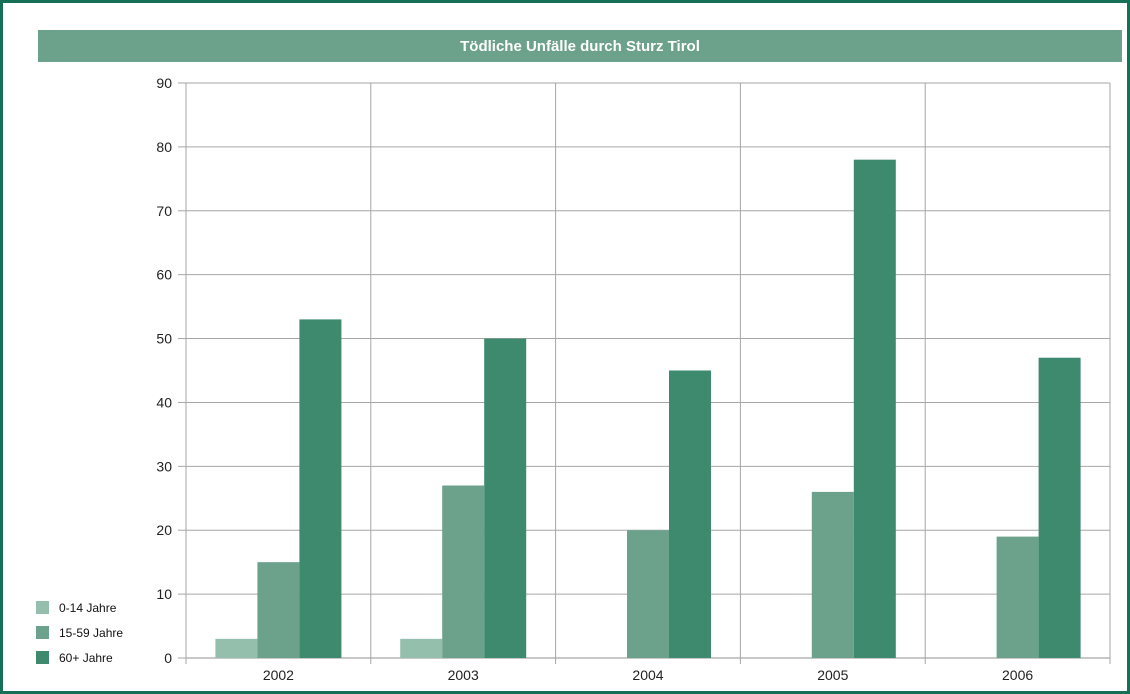 Image resolution: width=1130 pixels, height=694 pixels. What do you see at coordinates (91, 632) in the screenshot?
I see `legend-label: 15-59 Jahre` at bounding box center [91, 632].